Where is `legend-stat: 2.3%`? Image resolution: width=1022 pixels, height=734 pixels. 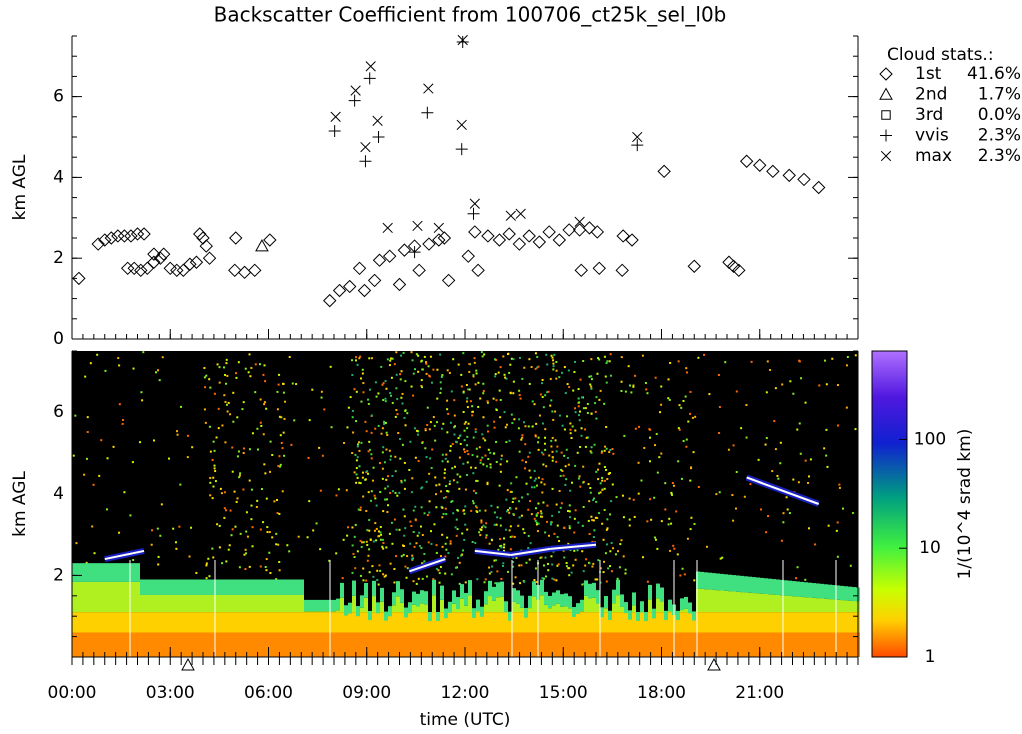
legend-stat: 2.3% is located at coordinates (999, 156).